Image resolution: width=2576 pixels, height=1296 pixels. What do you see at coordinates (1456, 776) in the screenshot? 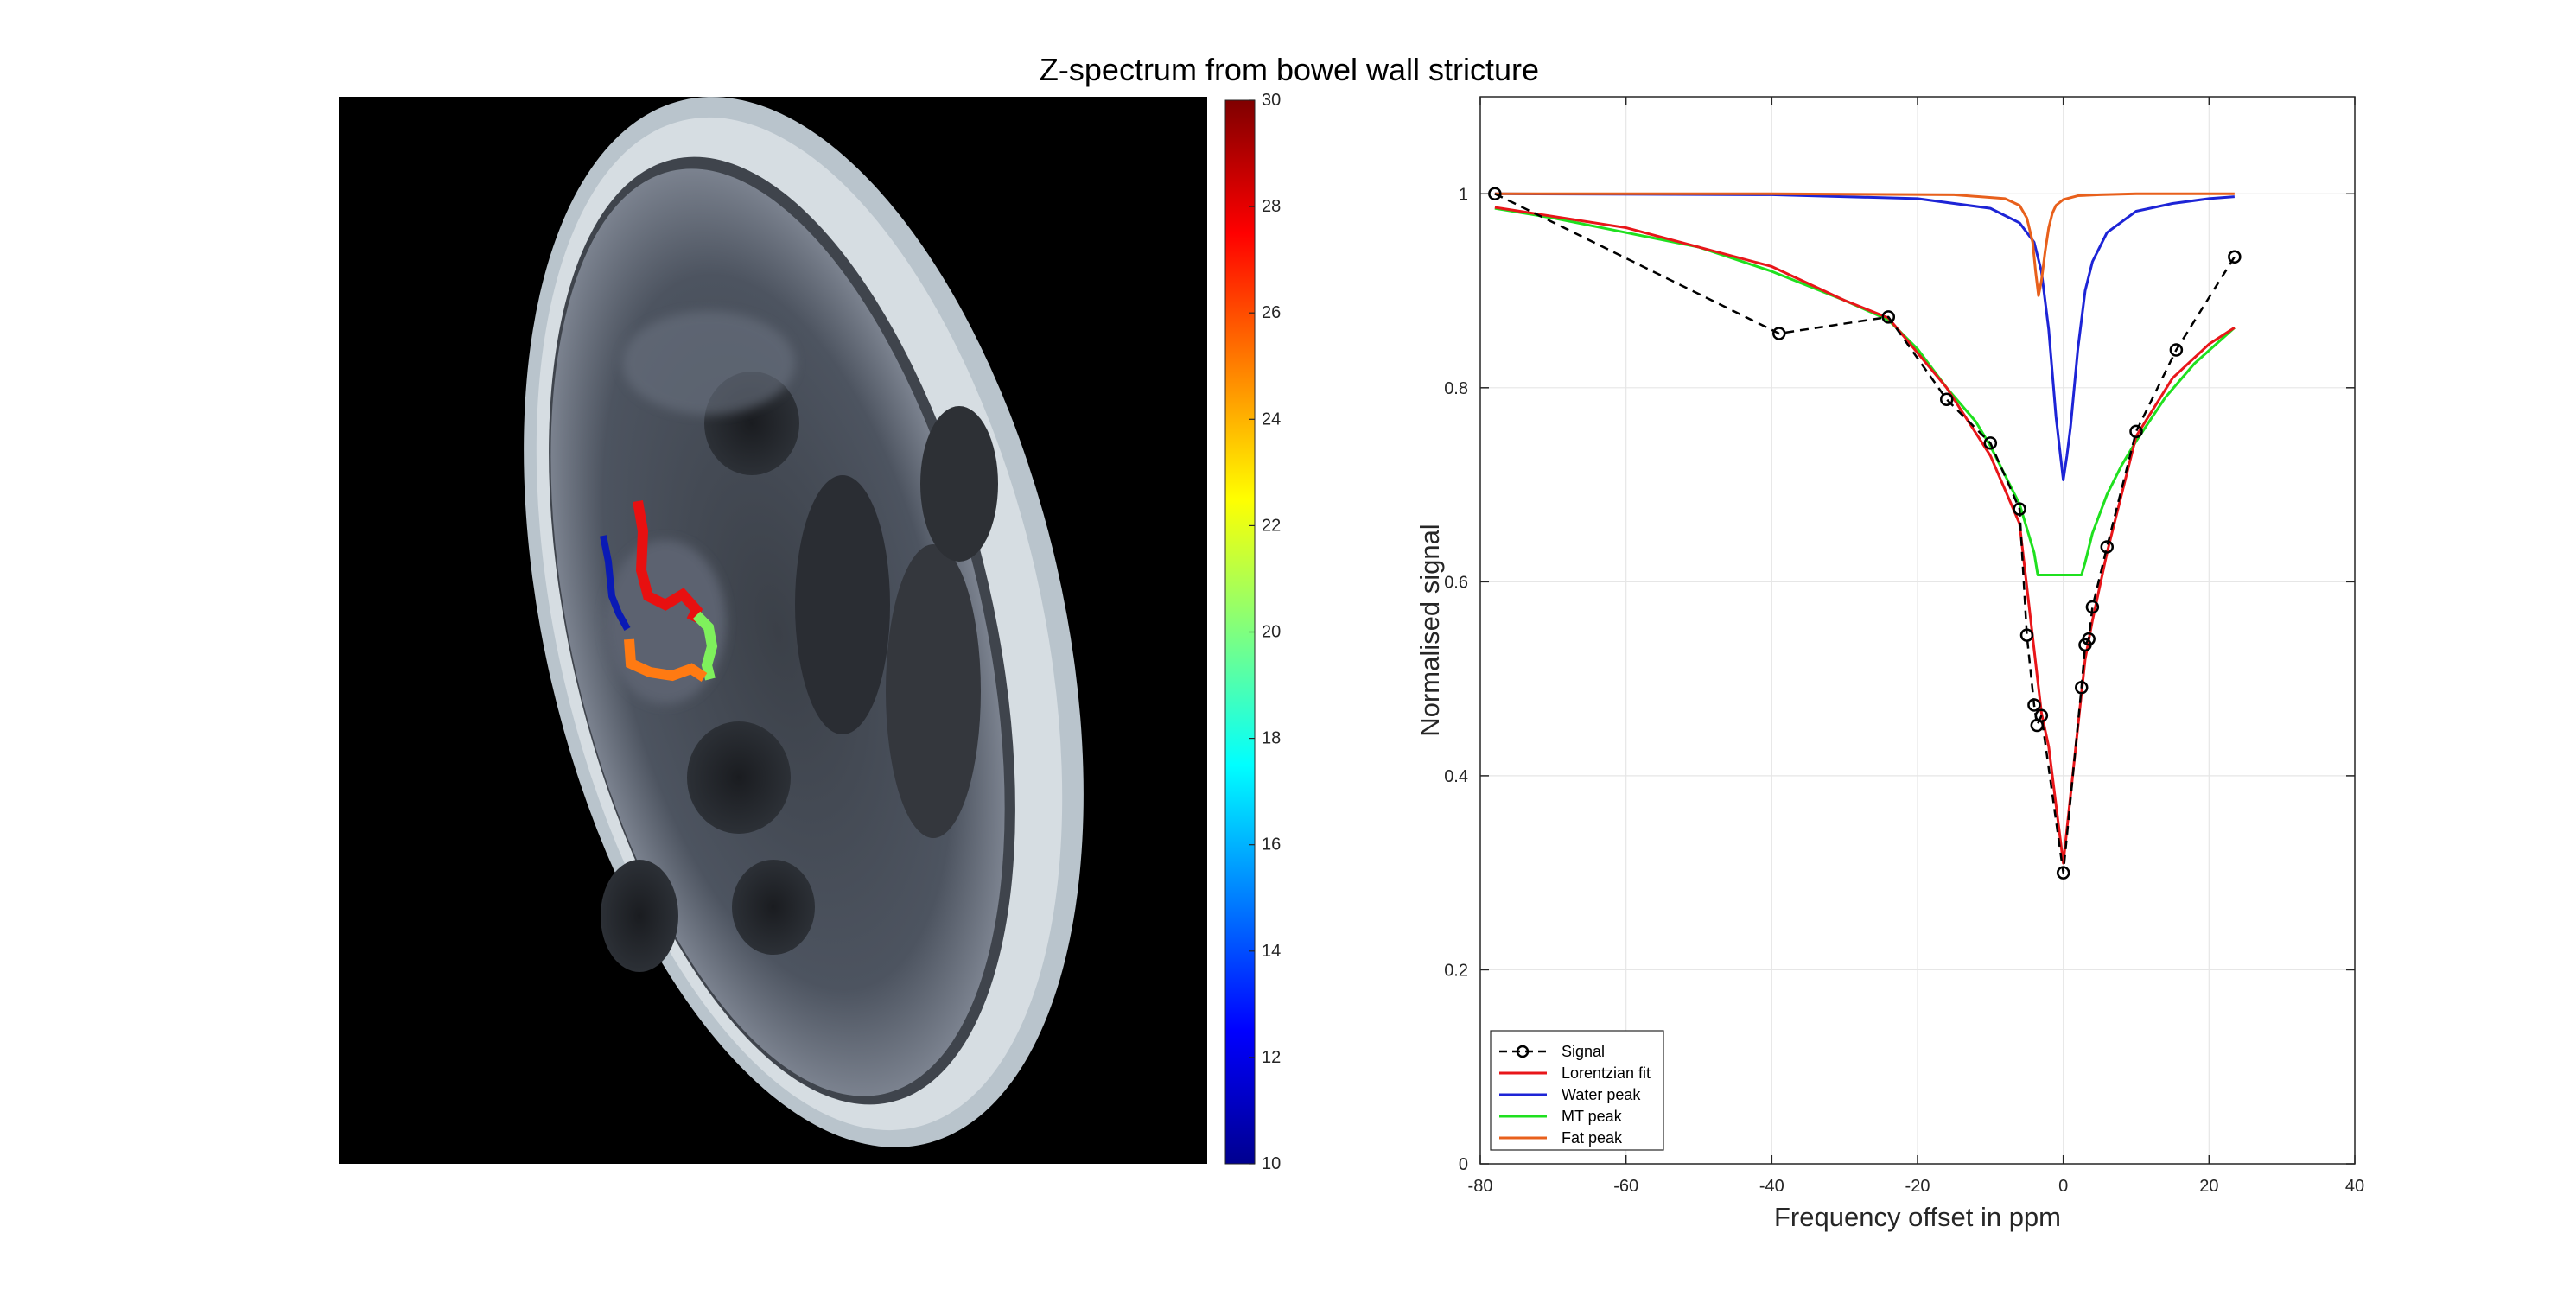
I see `y-tick-label: 0.4` at bounding box center [1456, 776].